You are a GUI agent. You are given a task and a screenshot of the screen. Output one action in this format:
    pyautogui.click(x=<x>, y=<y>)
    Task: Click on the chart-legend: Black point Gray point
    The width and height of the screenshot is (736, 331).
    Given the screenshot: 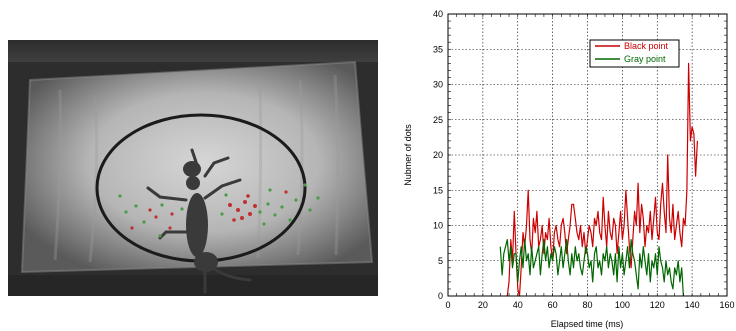 What is the action you would take?
    pyautogui.click(x=634, y=53)
    